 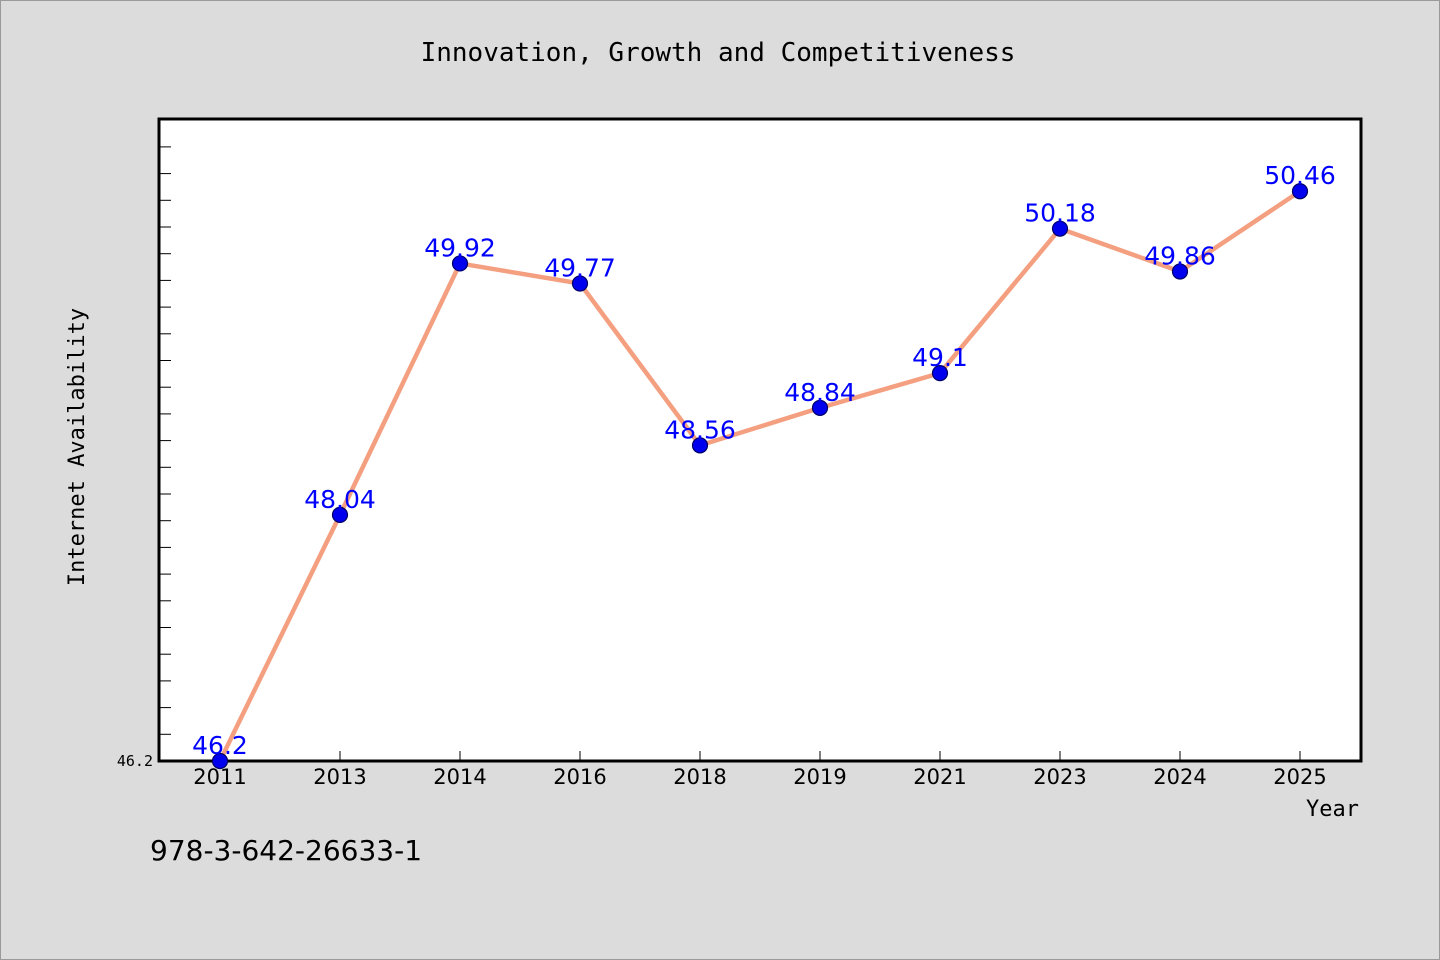 I want to click on x-tick-label: 2018, so click(x=699, y=777).